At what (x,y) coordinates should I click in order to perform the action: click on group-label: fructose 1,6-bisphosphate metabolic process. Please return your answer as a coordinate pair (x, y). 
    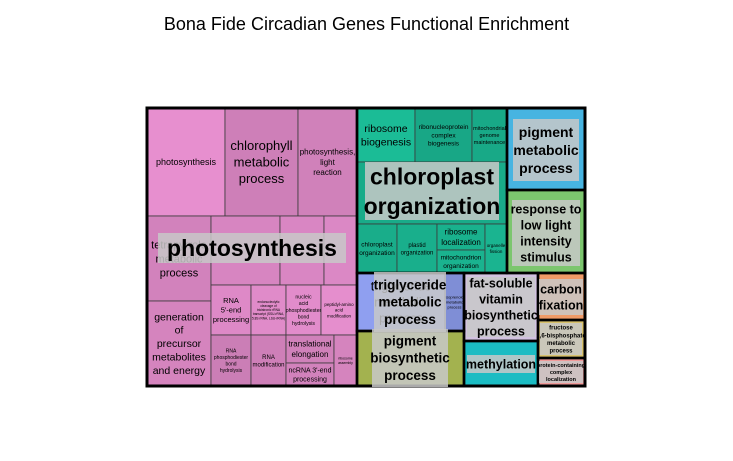
    Looking at the image, I should click on (561, 340).